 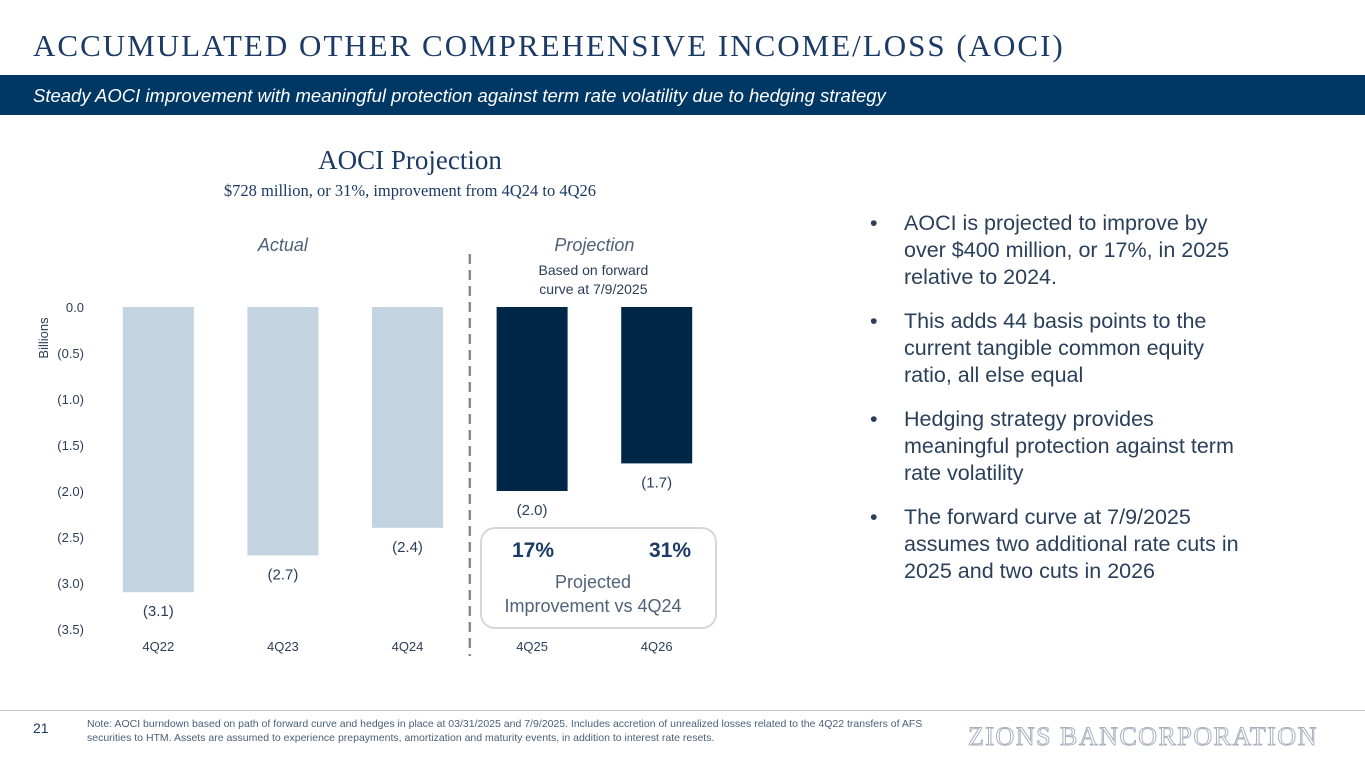 I want to click on projection-note: Based on forward curve at 7/9/2025, so click(x=594, y=279).